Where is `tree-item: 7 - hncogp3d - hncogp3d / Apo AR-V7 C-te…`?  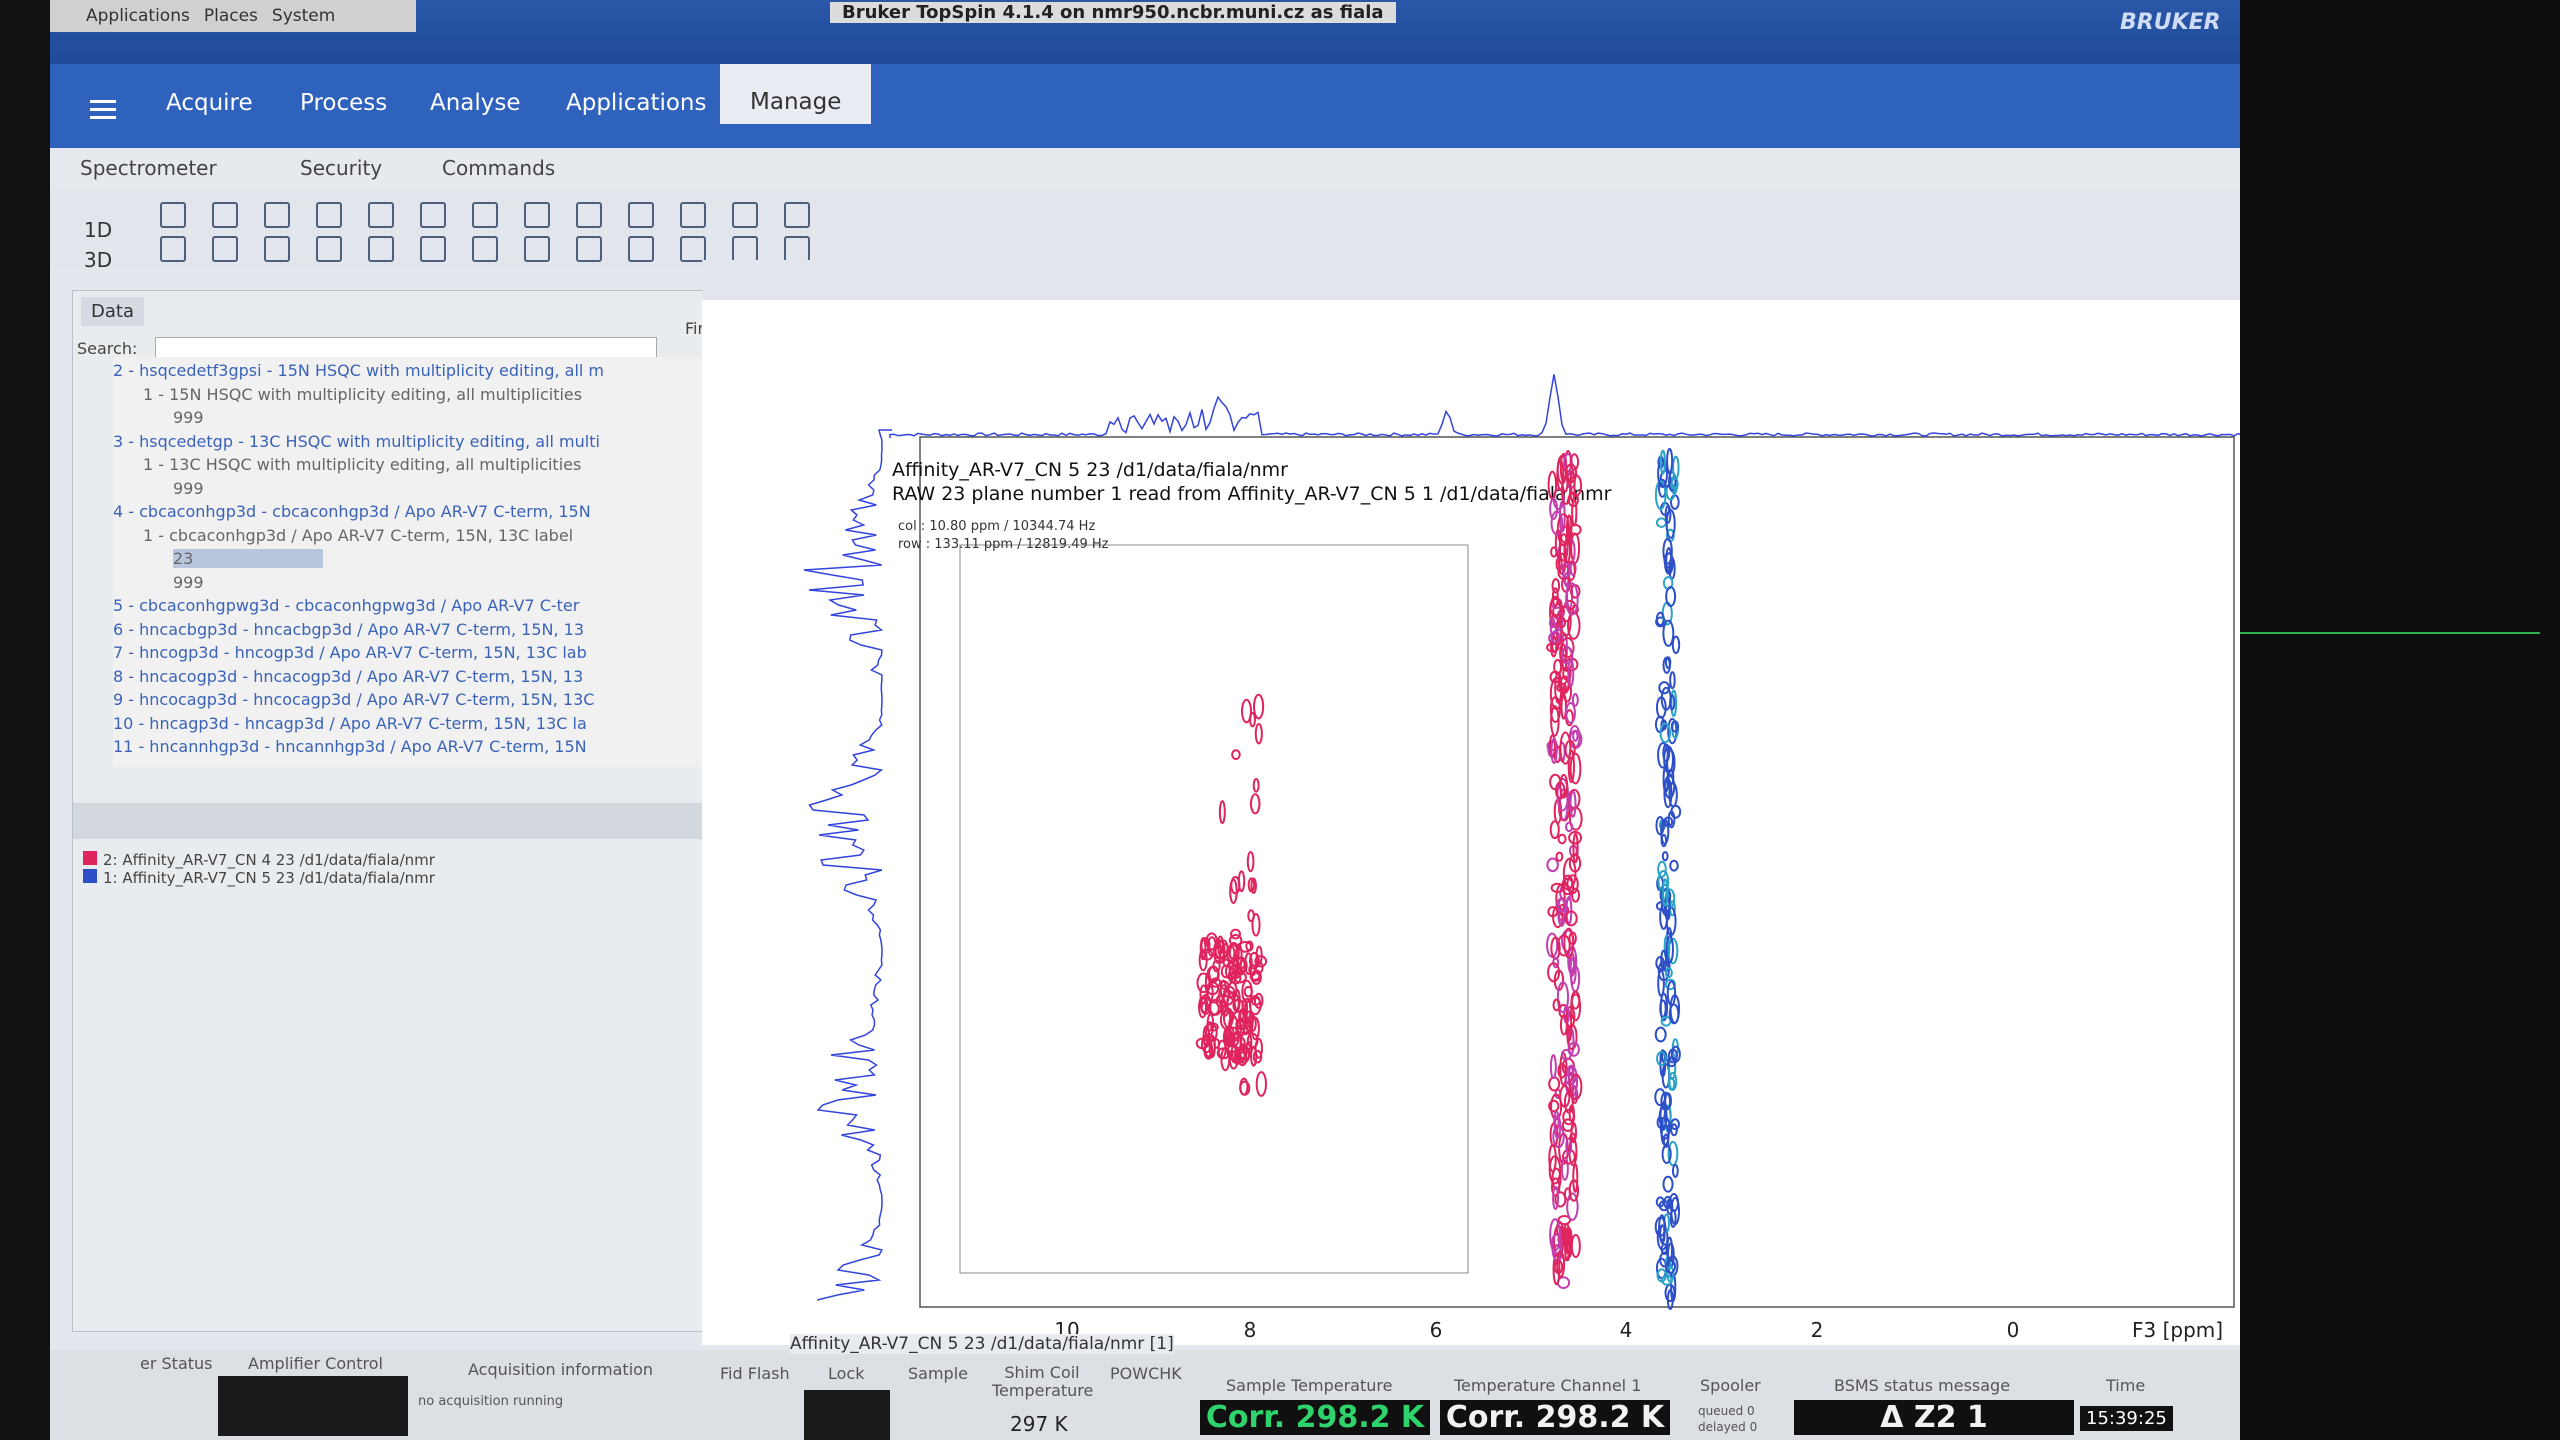 tree-item: 7 - hncogp3d - hncogp3d / Apo AR-V7 C-te… is located at coordinates (350, 652).